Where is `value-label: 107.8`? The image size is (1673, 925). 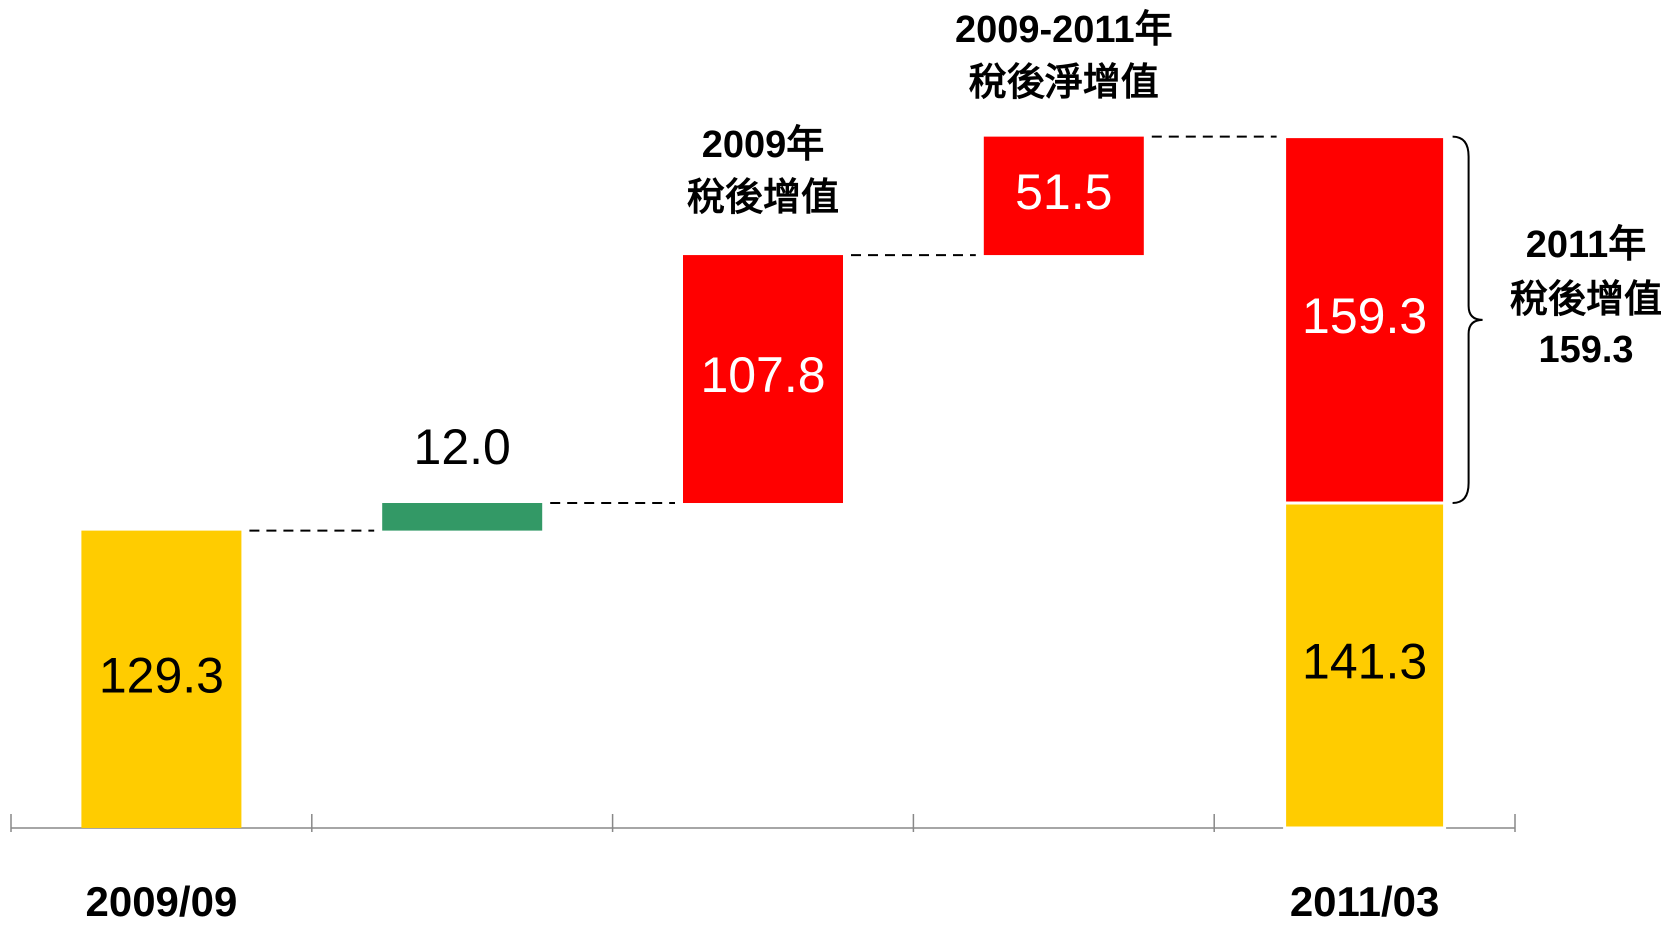 value-label: 107.8 is located at coordinates (762, 375).